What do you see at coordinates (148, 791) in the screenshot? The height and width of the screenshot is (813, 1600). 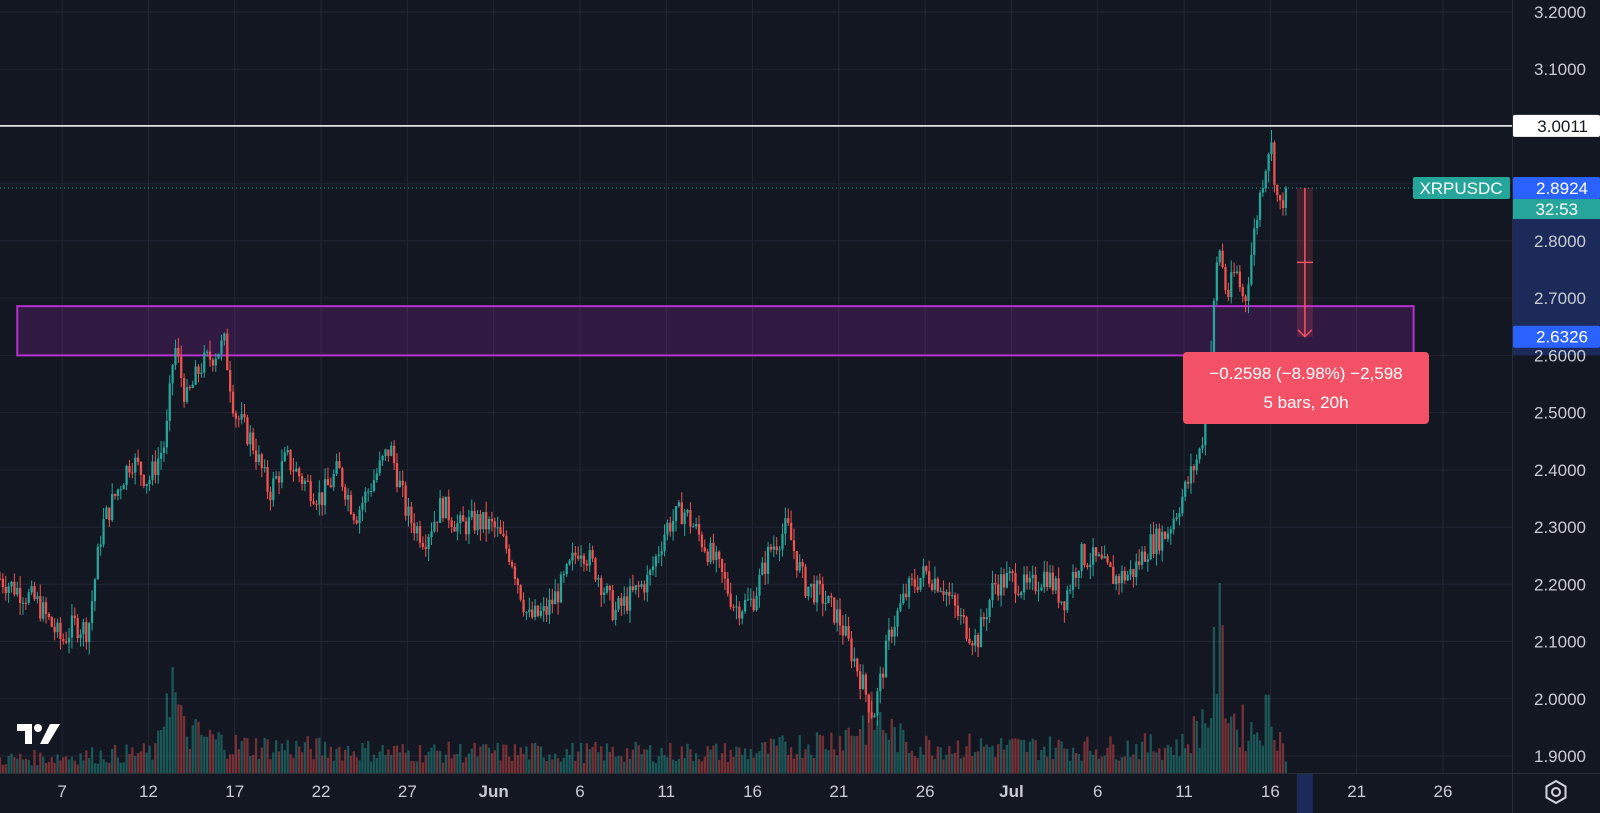 I see `time-tick-label: 12` at bounding box center [148, 791].